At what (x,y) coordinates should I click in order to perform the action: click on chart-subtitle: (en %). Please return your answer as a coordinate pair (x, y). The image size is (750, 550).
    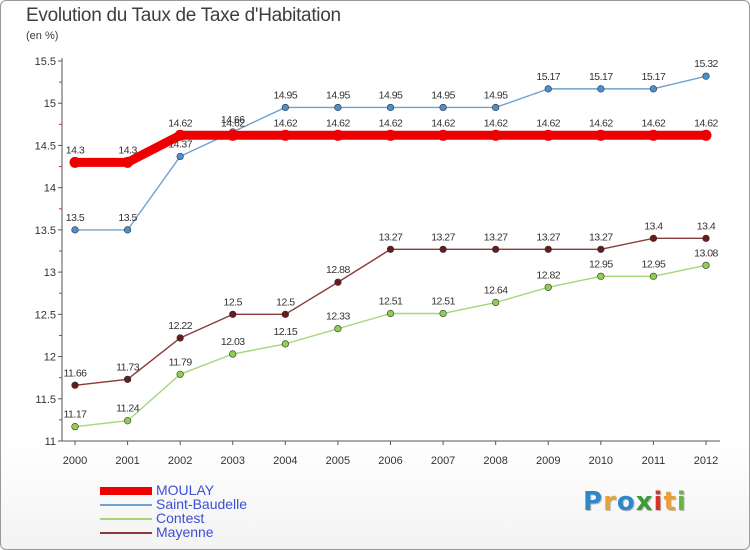
    Looking at the image, I should click on (42, 36).